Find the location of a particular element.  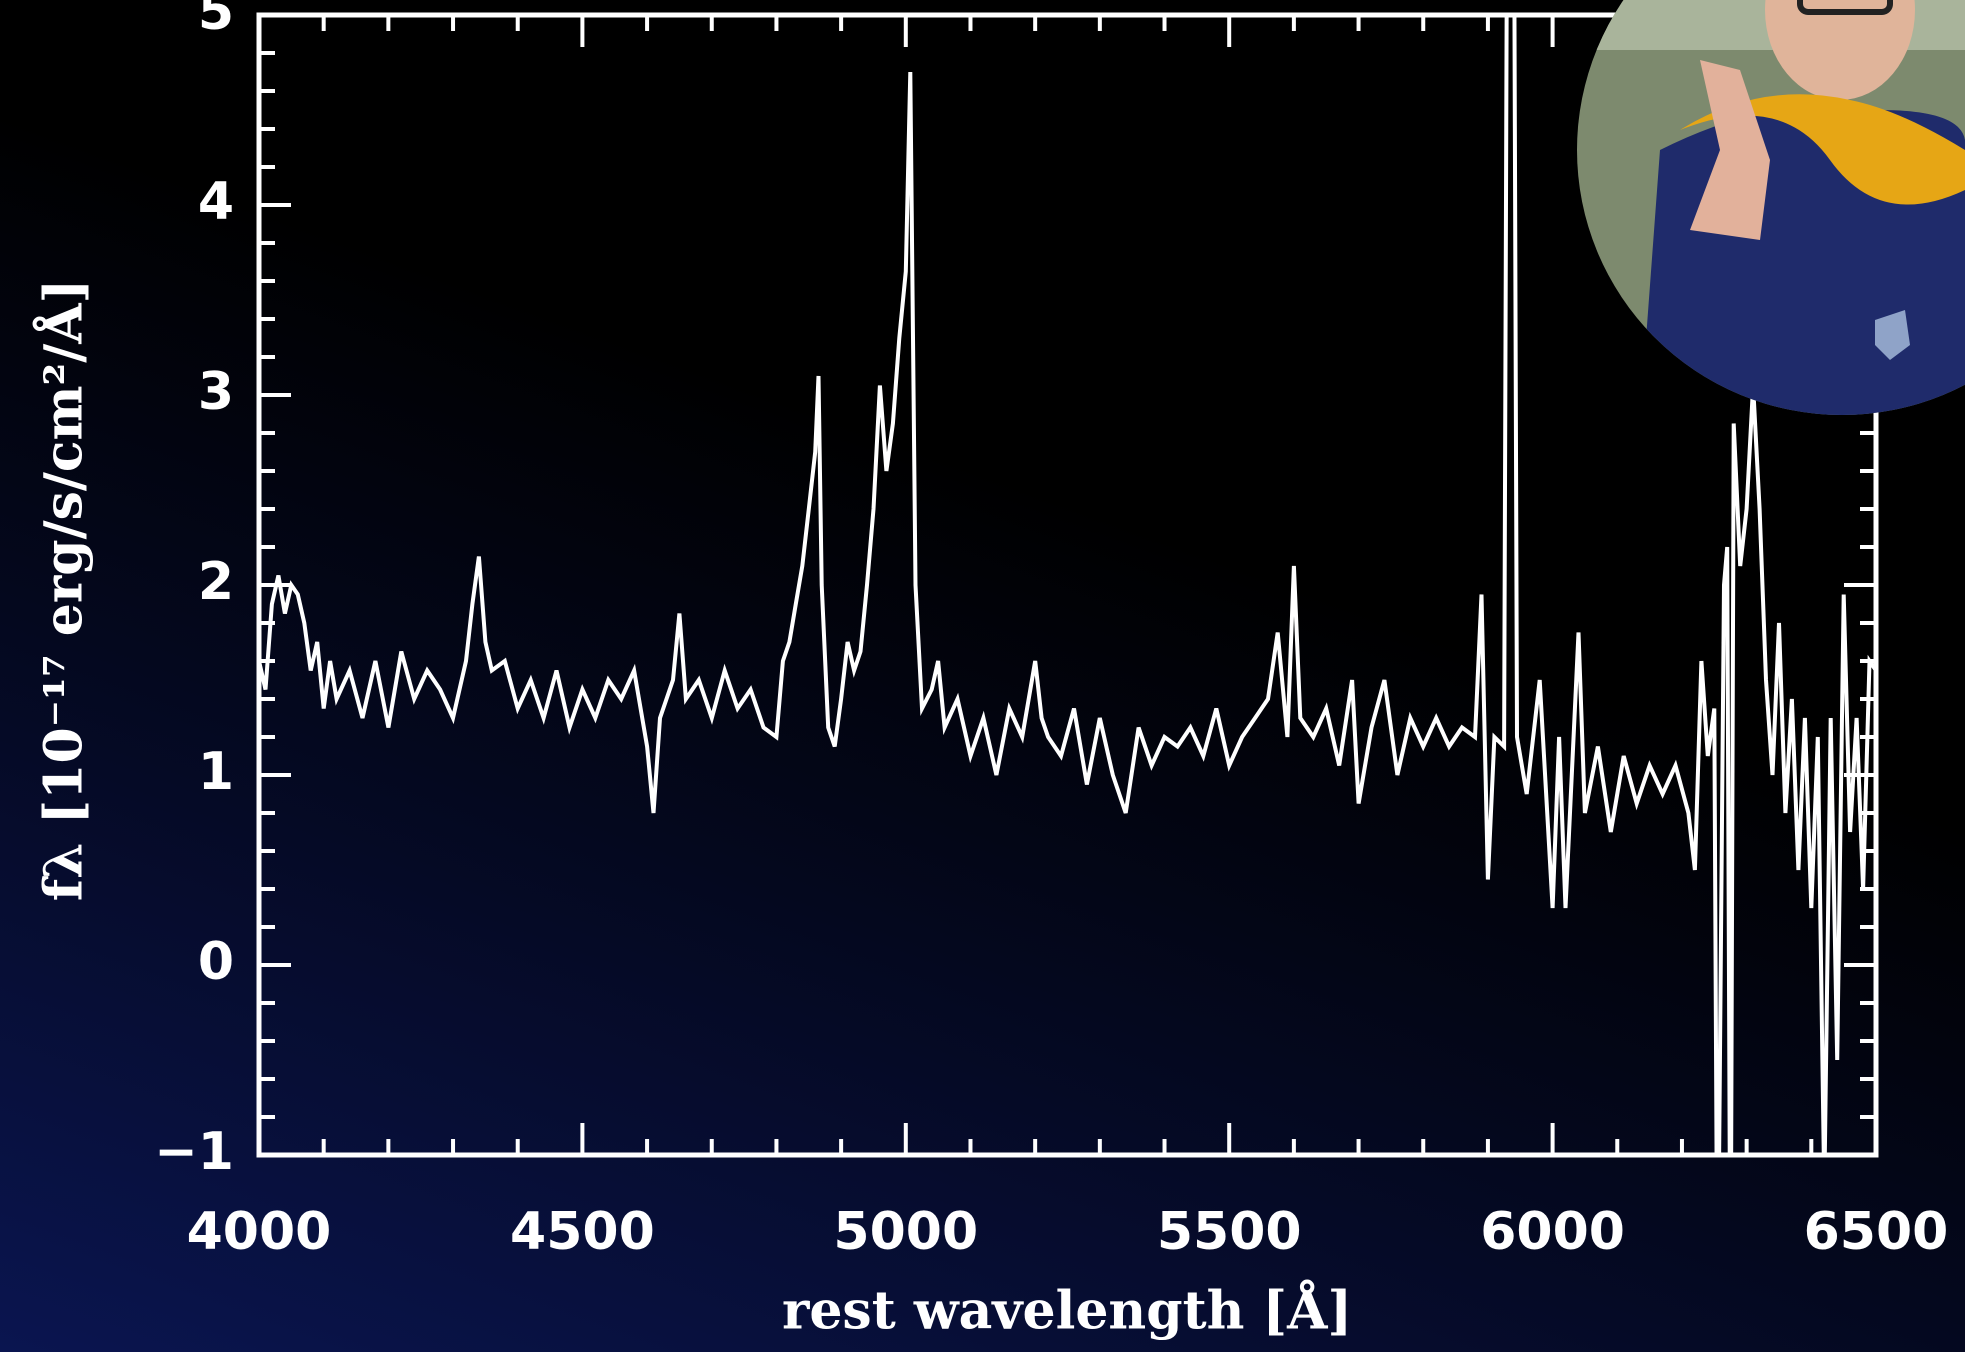

y-tick-label: 1 is located at coordinates (216, 772).